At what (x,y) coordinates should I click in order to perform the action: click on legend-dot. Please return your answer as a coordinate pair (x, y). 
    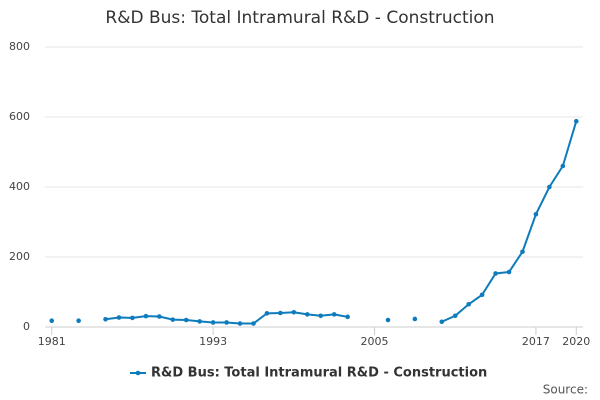
    Looking at the image, I should click on (138, 373).